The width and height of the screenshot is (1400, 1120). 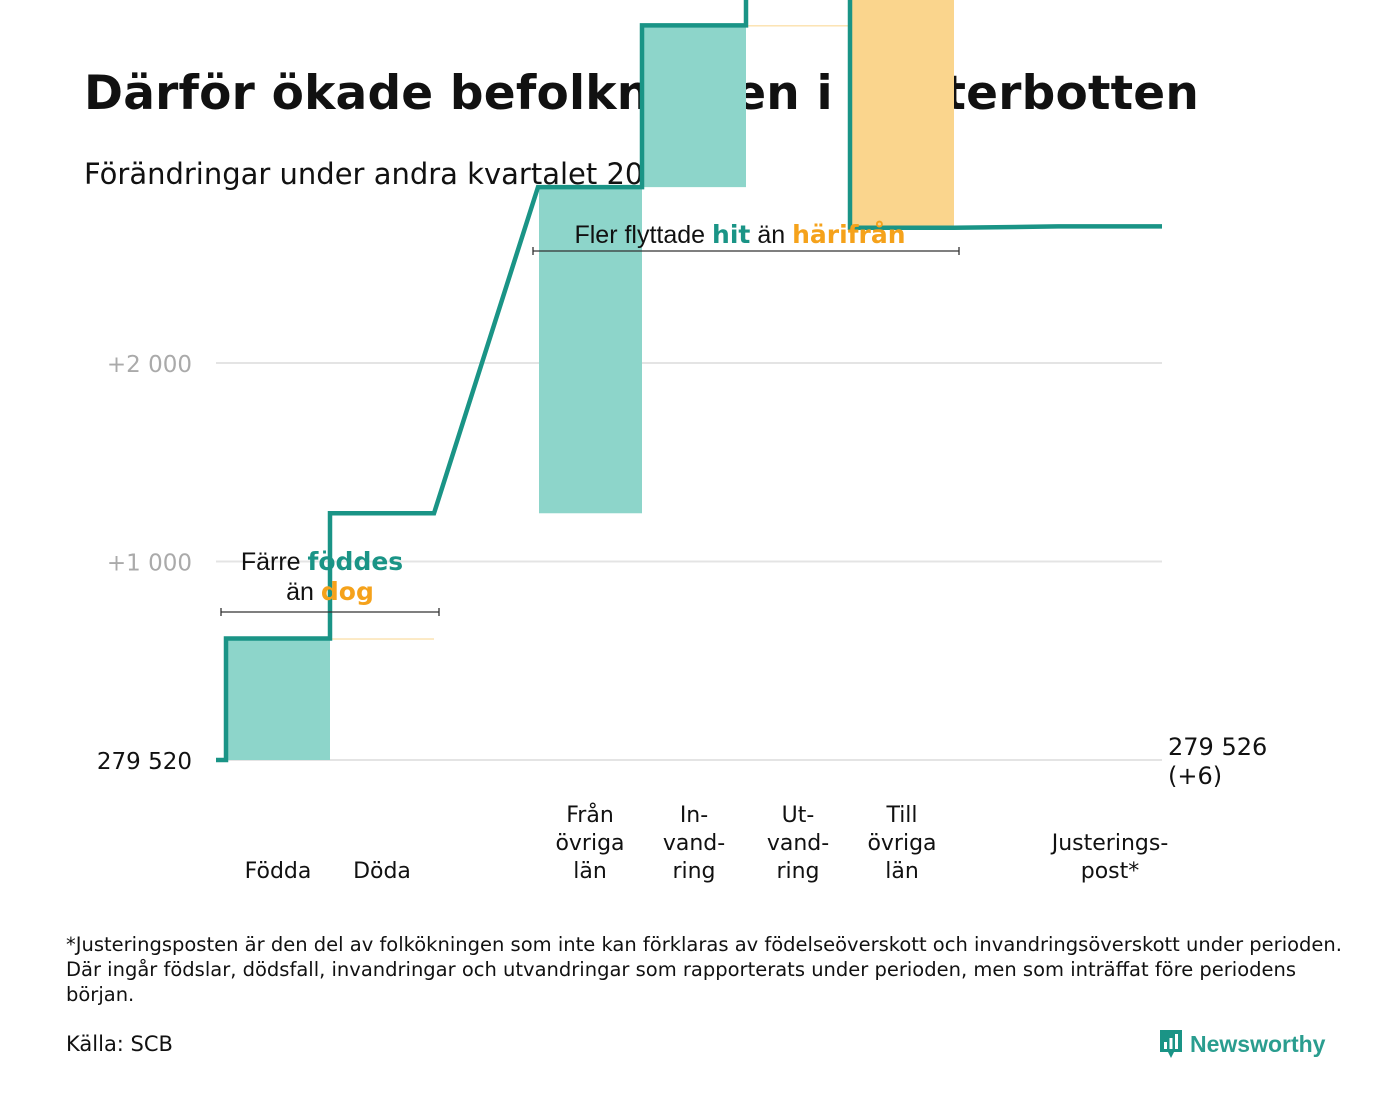 I want to click on highlight-died: dog, so click(x=347, y=591).